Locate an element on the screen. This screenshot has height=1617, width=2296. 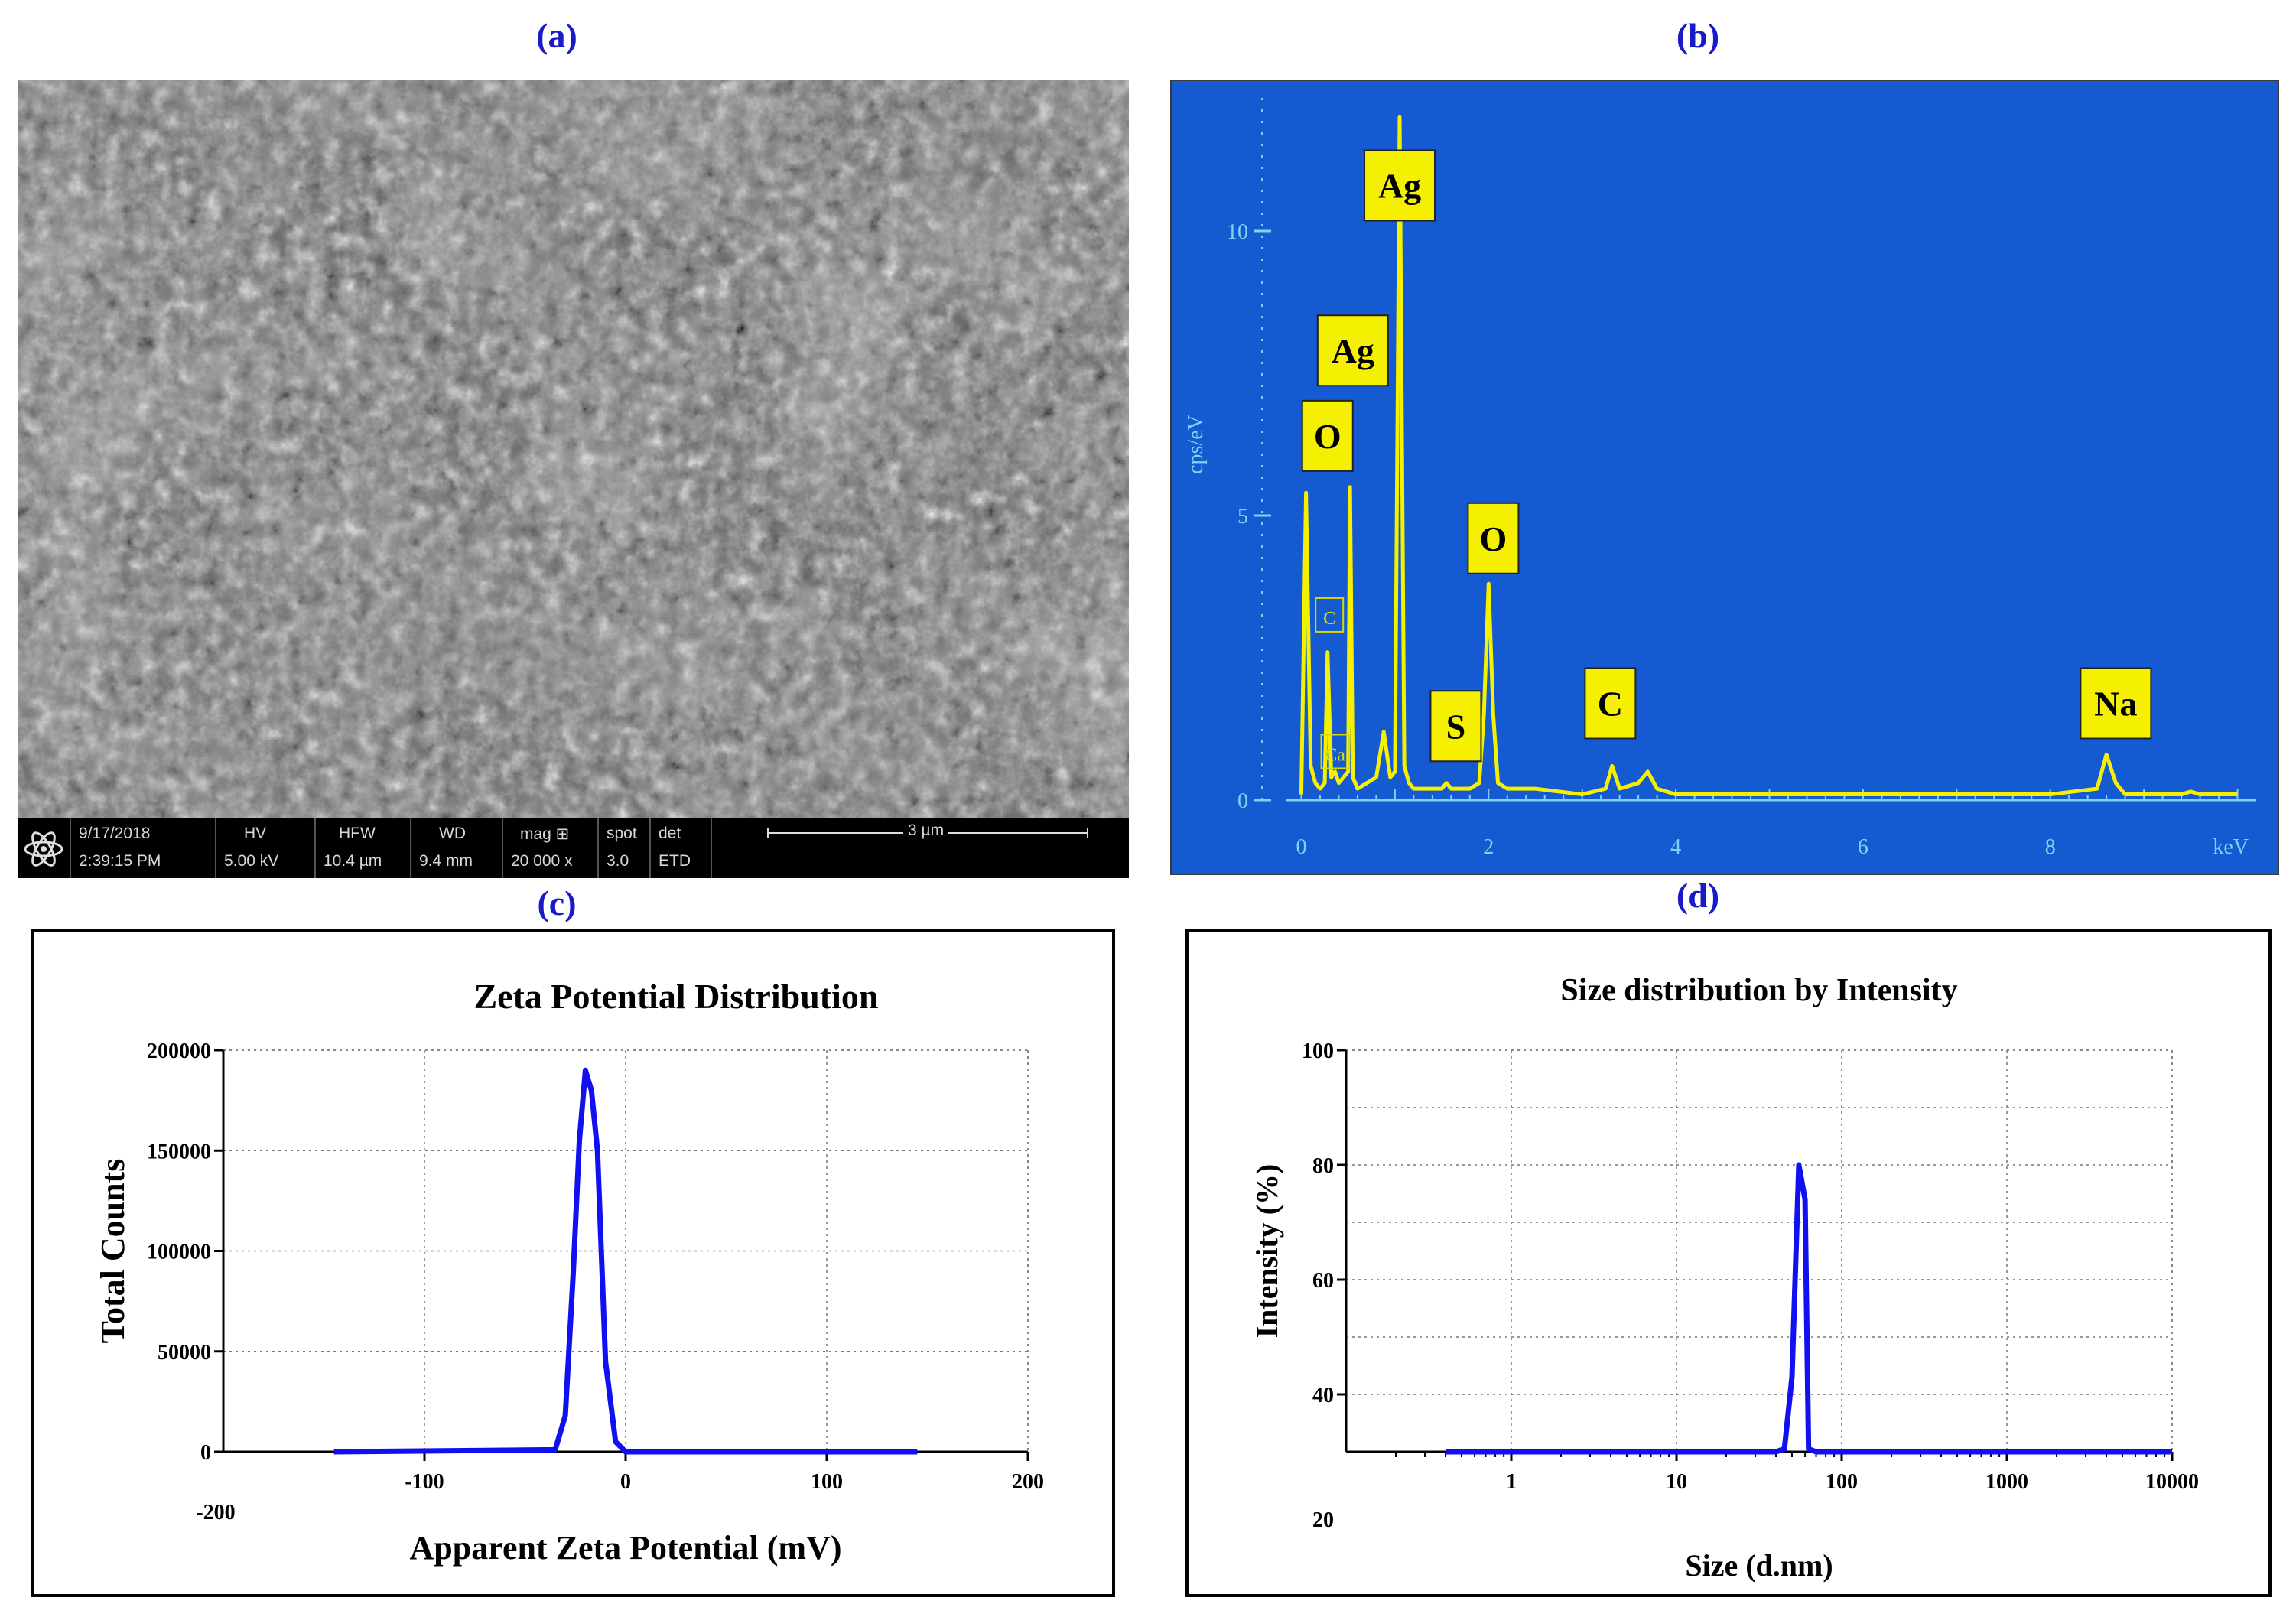
x-tick-label: 8 is located at coordinates (2051, 847).